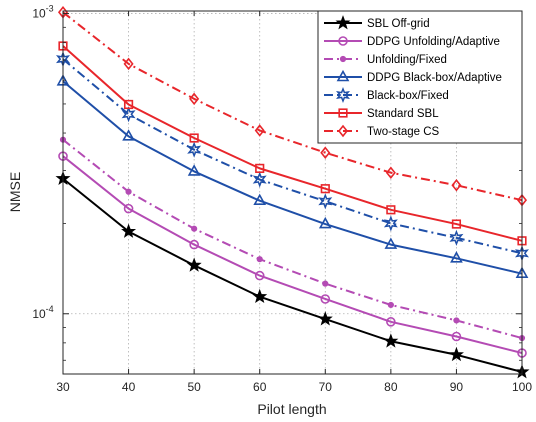 This screenshot has width=536, height=422. I want to click on legend-label: Black-box/Fixed, so click(408, 96).